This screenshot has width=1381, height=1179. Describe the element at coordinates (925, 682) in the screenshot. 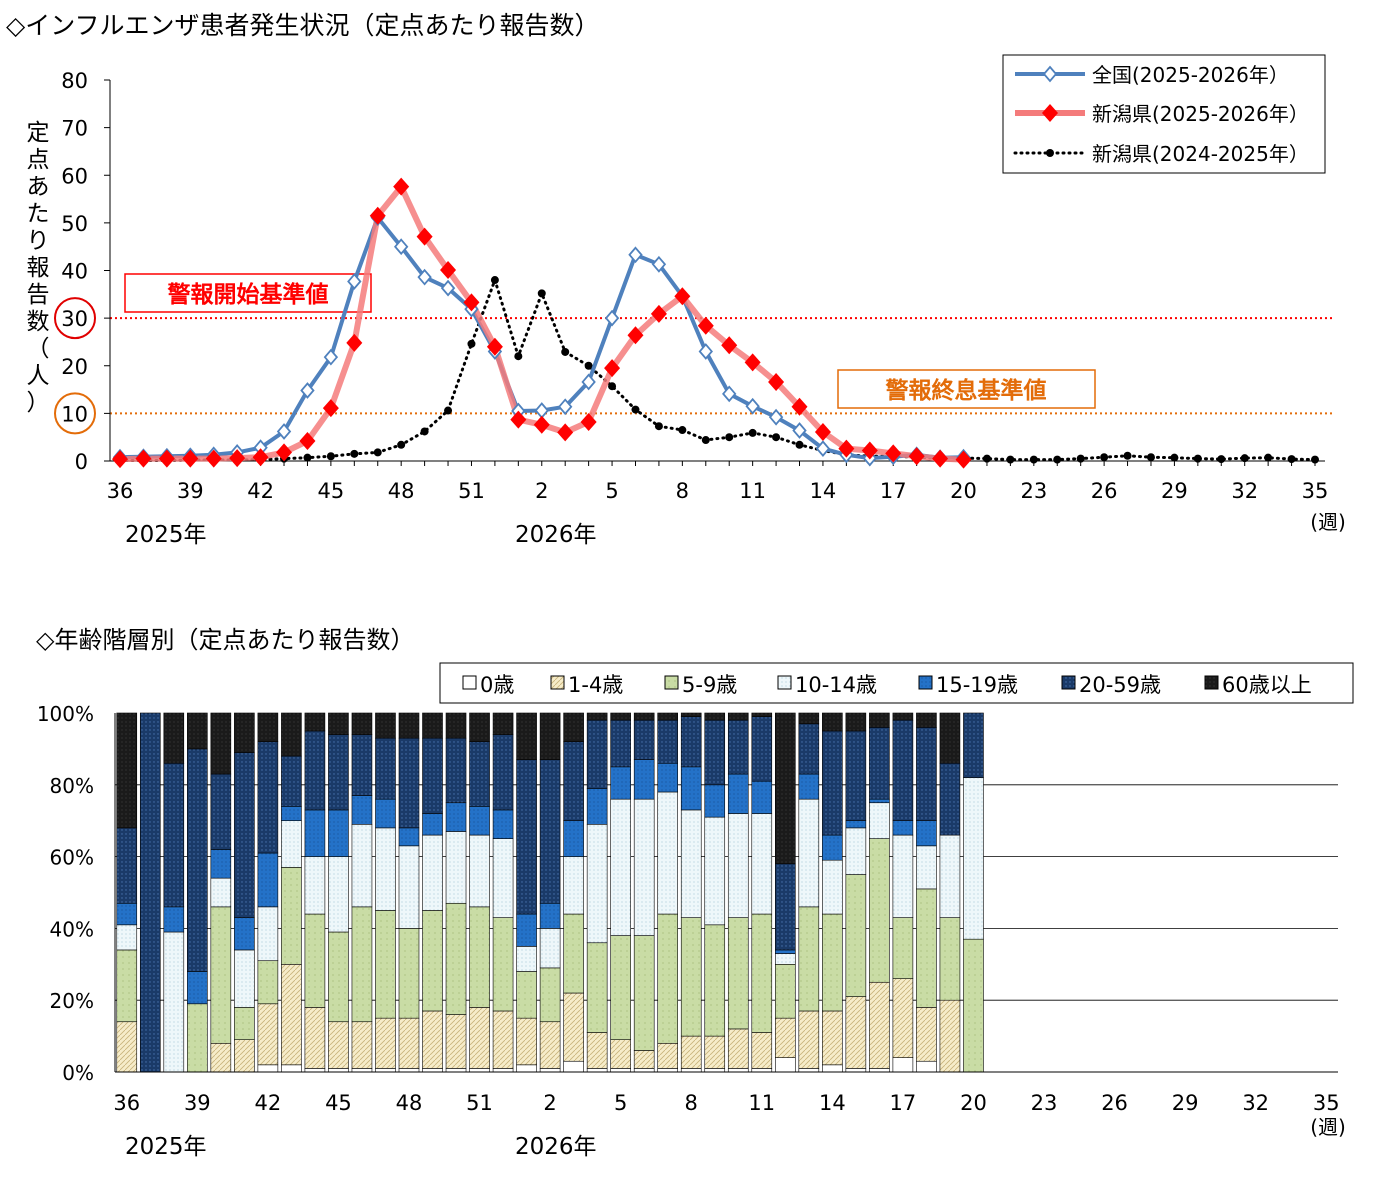

I see `legend-swatch` at that location.